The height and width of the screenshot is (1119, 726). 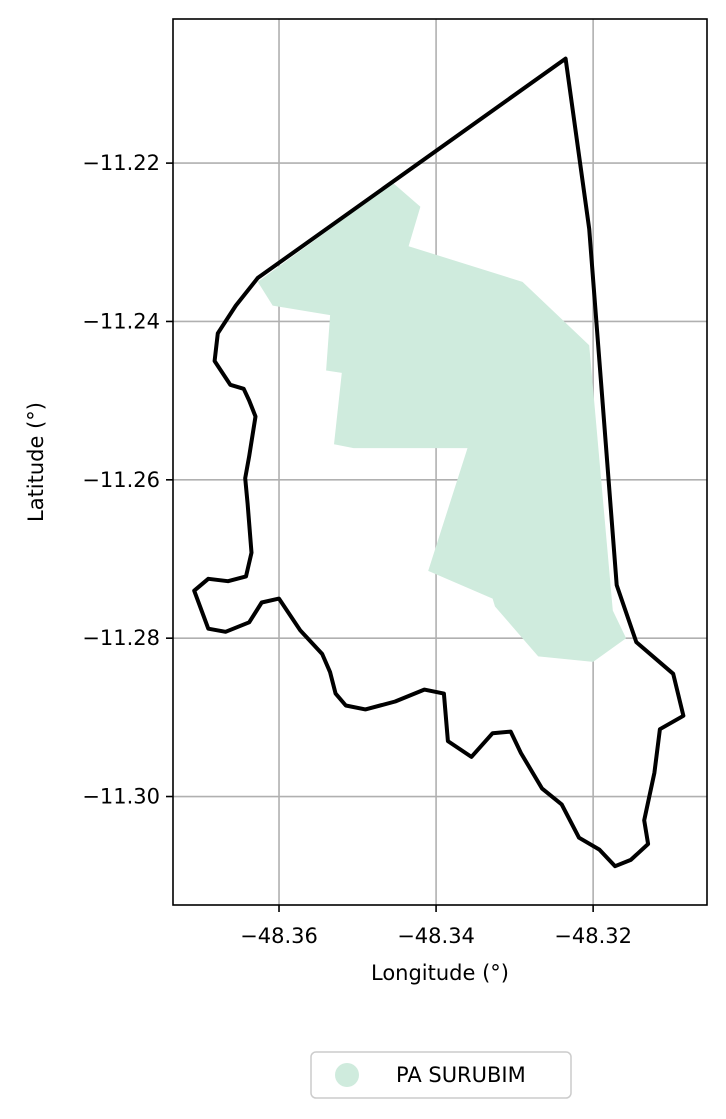 What do you see at coordinates (121, 797) in the screenshot?
I see `y-tick-label: −11.30` at bounding box center [121, 797].